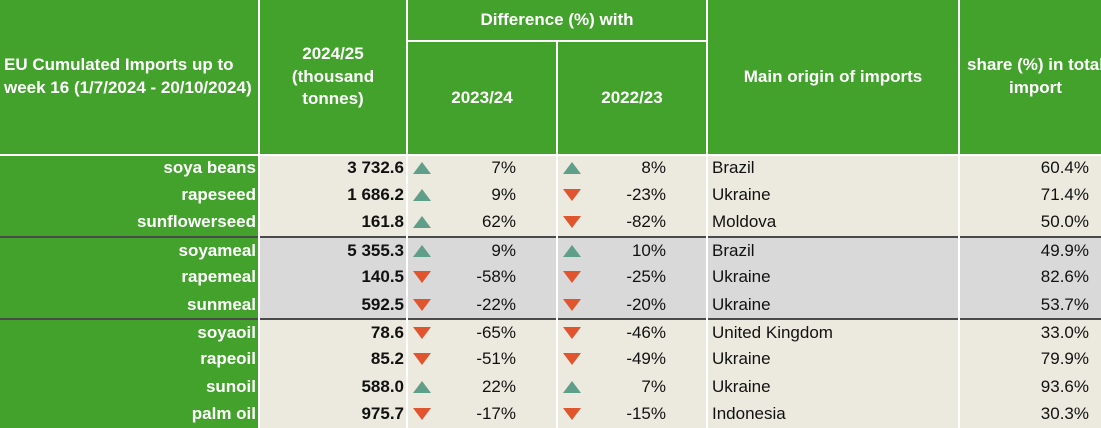  I want to click on header-divider, so click(550, 155).